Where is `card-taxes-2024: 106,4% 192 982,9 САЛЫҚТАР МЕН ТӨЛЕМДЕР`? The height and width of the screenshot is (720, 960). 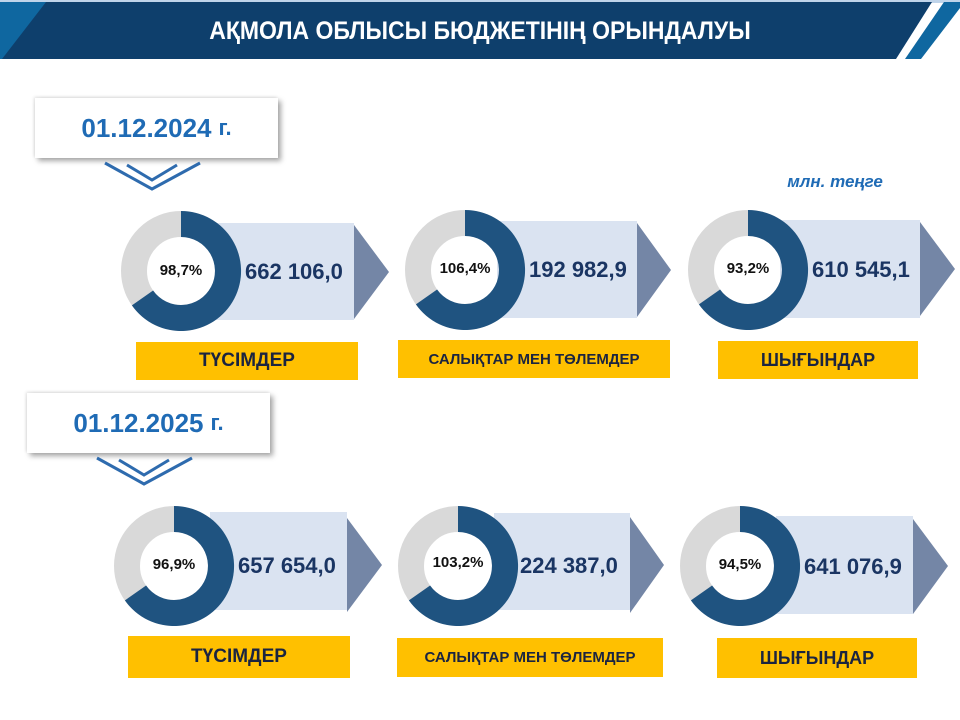 card-taxes-2024: 106,4% 192 982,9 САЛЫҚТАР МЕН ТӨЛЕМДЕР is located at coordinates (541, 297).